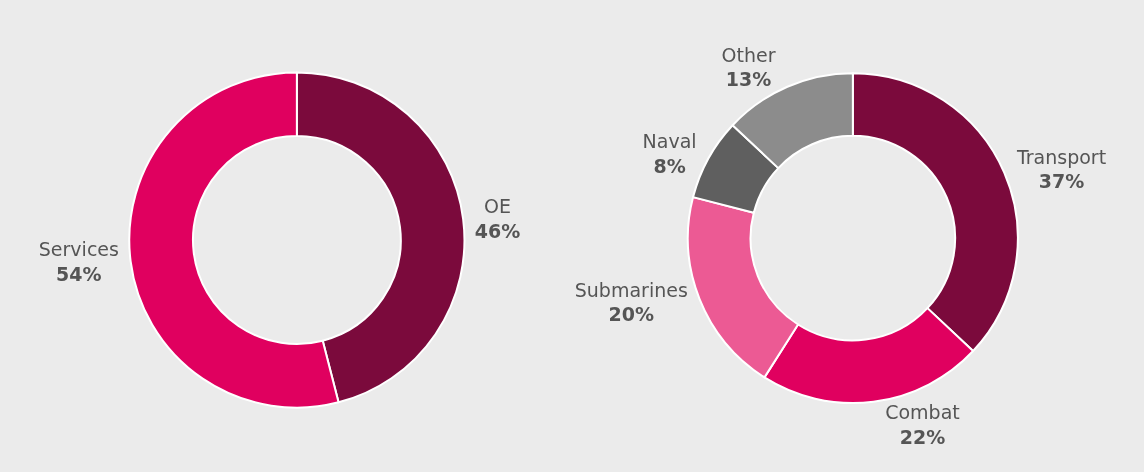 The image size is (1144, 472). What do you see at coordinates (79, 273) in the screenshot?
I see `data-label: 54%` at bounding box center [79, 273].